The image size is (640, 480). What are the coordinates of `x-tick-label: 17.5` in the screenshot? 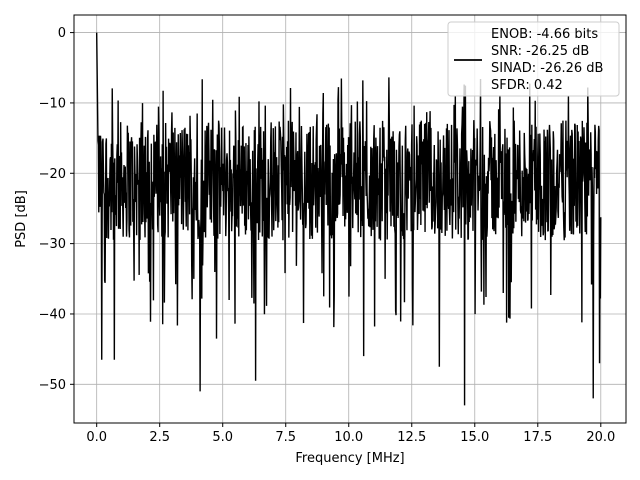 It's located at (537, 437).